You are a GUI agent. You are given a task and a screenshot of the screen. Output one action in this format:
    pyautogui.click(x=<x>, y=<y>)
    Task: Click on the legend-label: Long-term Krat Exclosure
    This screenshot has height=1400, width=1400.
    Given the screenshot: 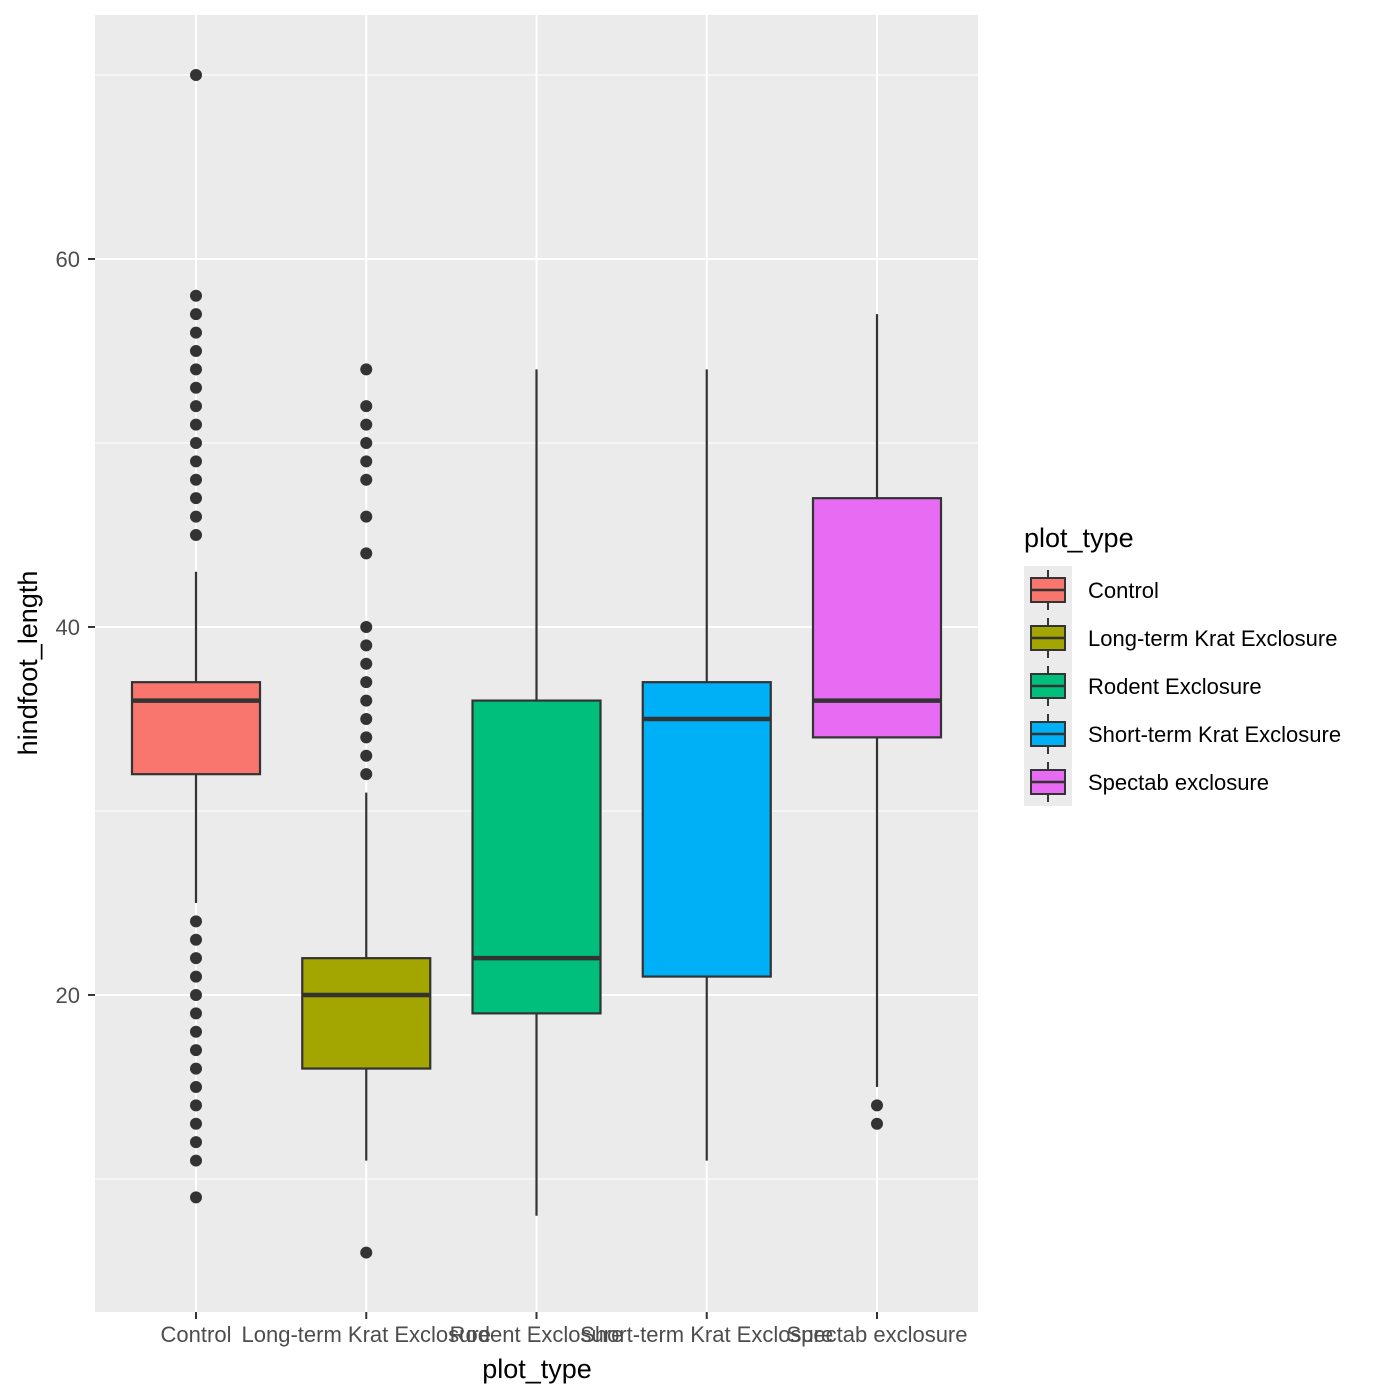 What is the action you would take?
    pyautogui.click(x=1212, y=638)
    